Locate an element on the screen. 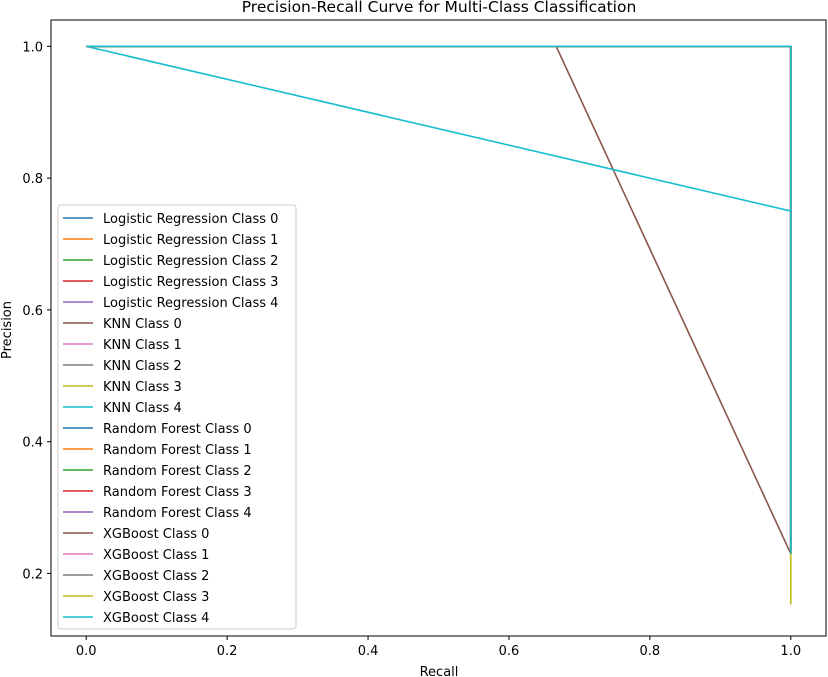 This screenshot has height=677, width=828. legend-label: XGBoost Class 4 is located at coordinates (156, 618).